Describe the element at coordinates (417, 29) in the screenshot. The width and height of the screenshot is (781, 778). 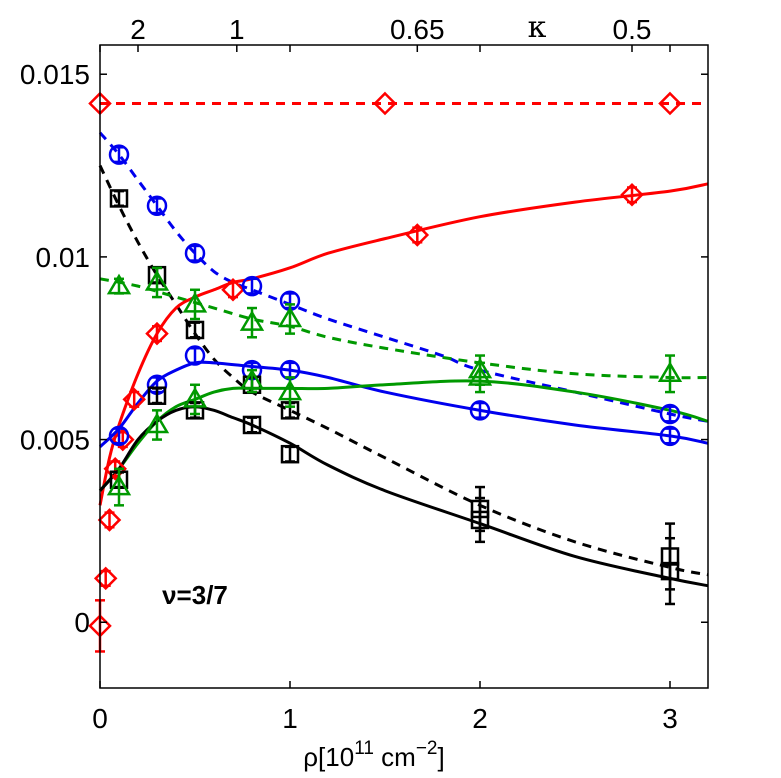
I see `top-tick-label: 0.65` at that location.